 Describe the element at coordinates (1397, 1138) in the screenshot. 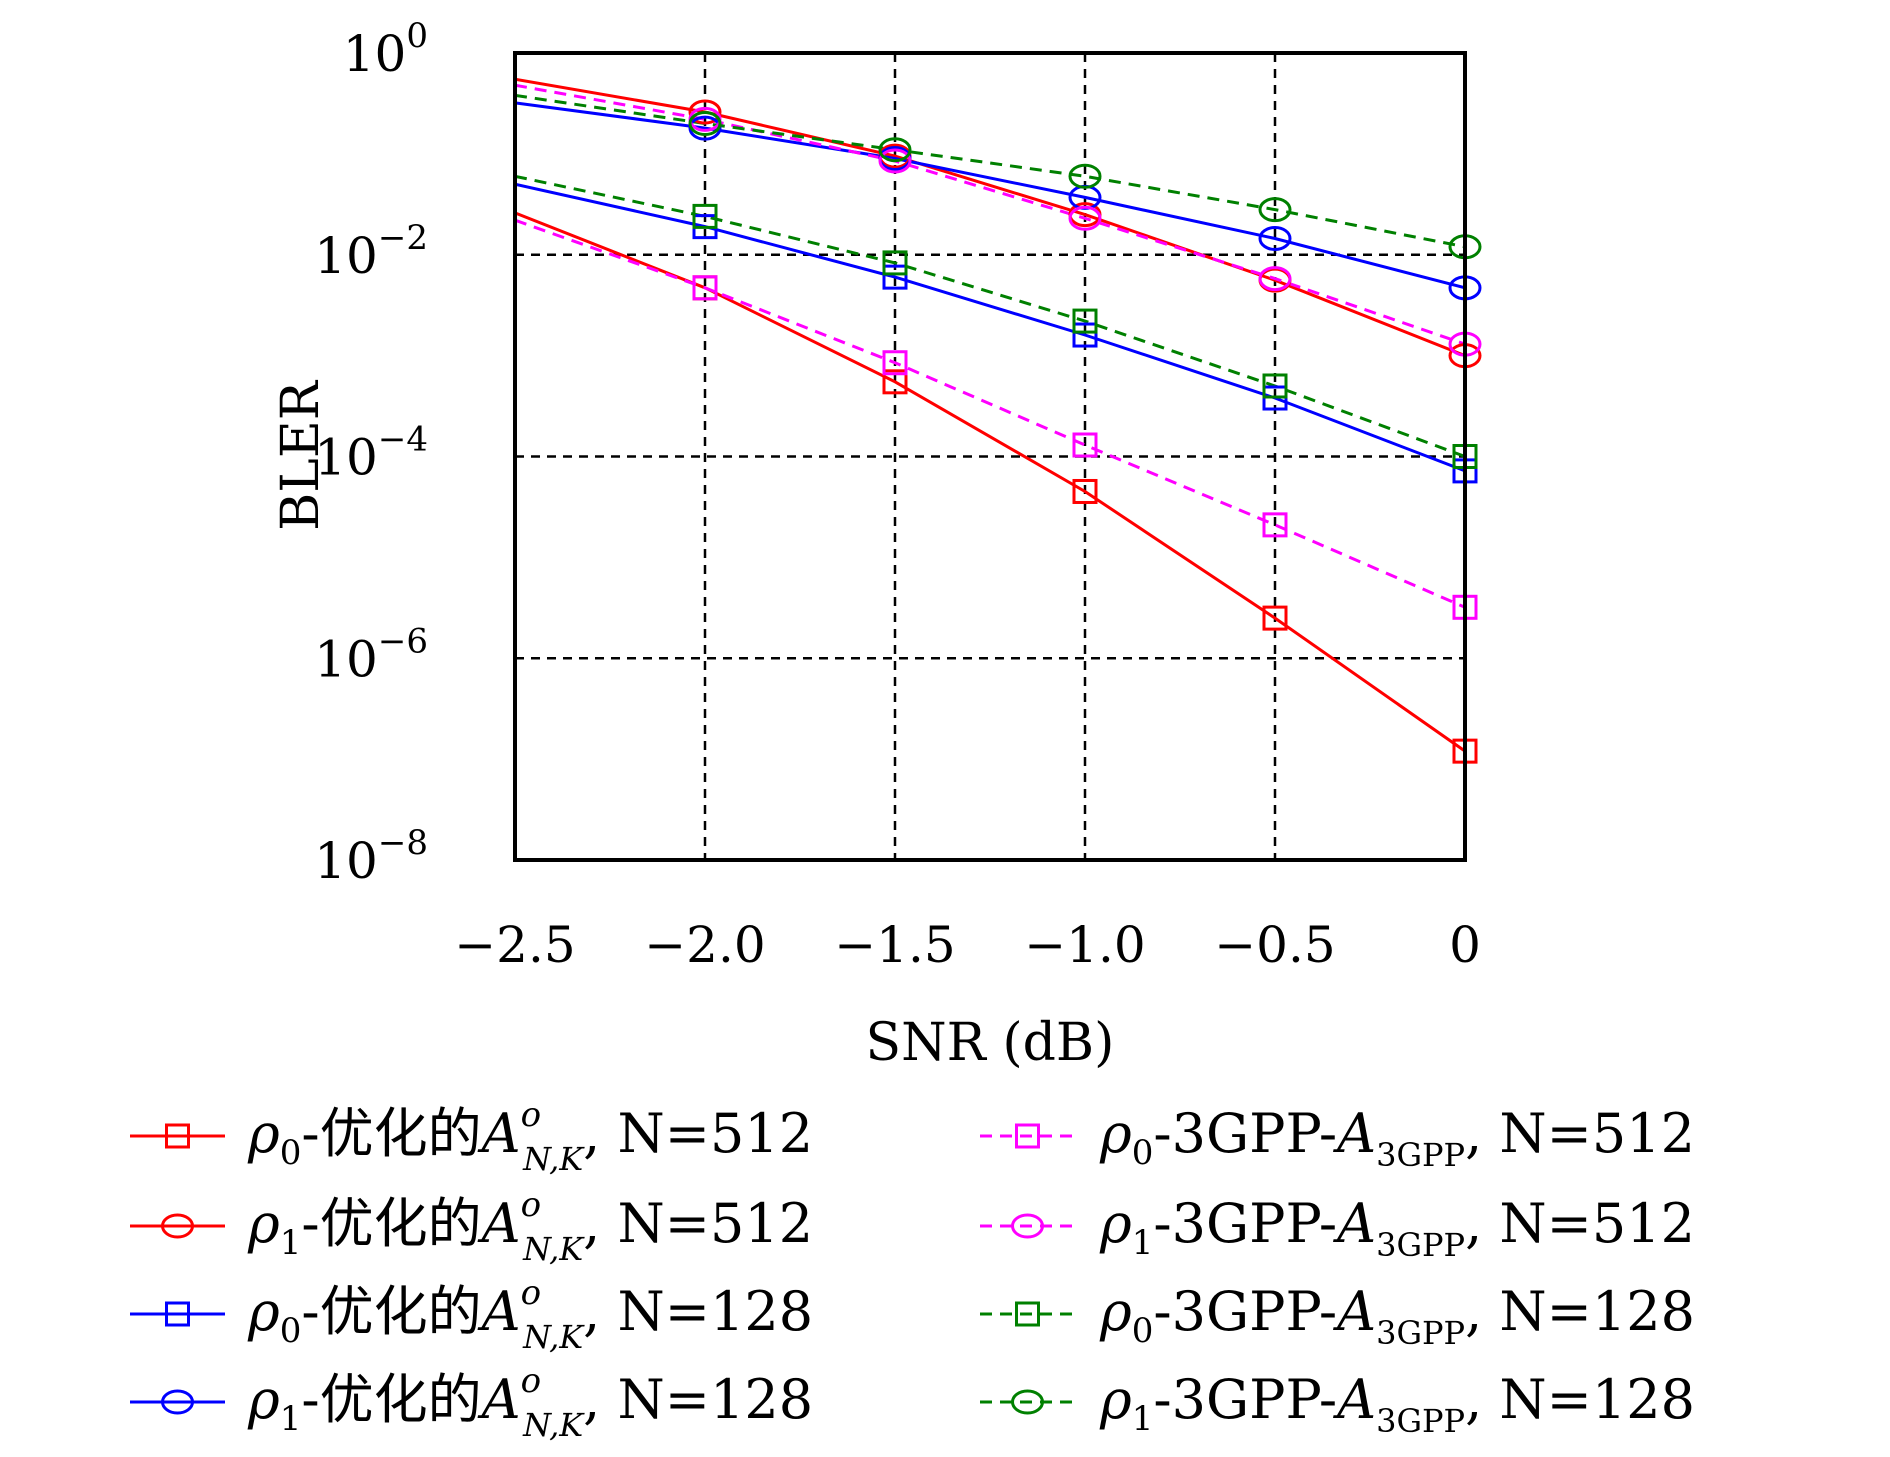

I see `legend-label: ρ0-3GPP-A3GPP, N=512` at that location.